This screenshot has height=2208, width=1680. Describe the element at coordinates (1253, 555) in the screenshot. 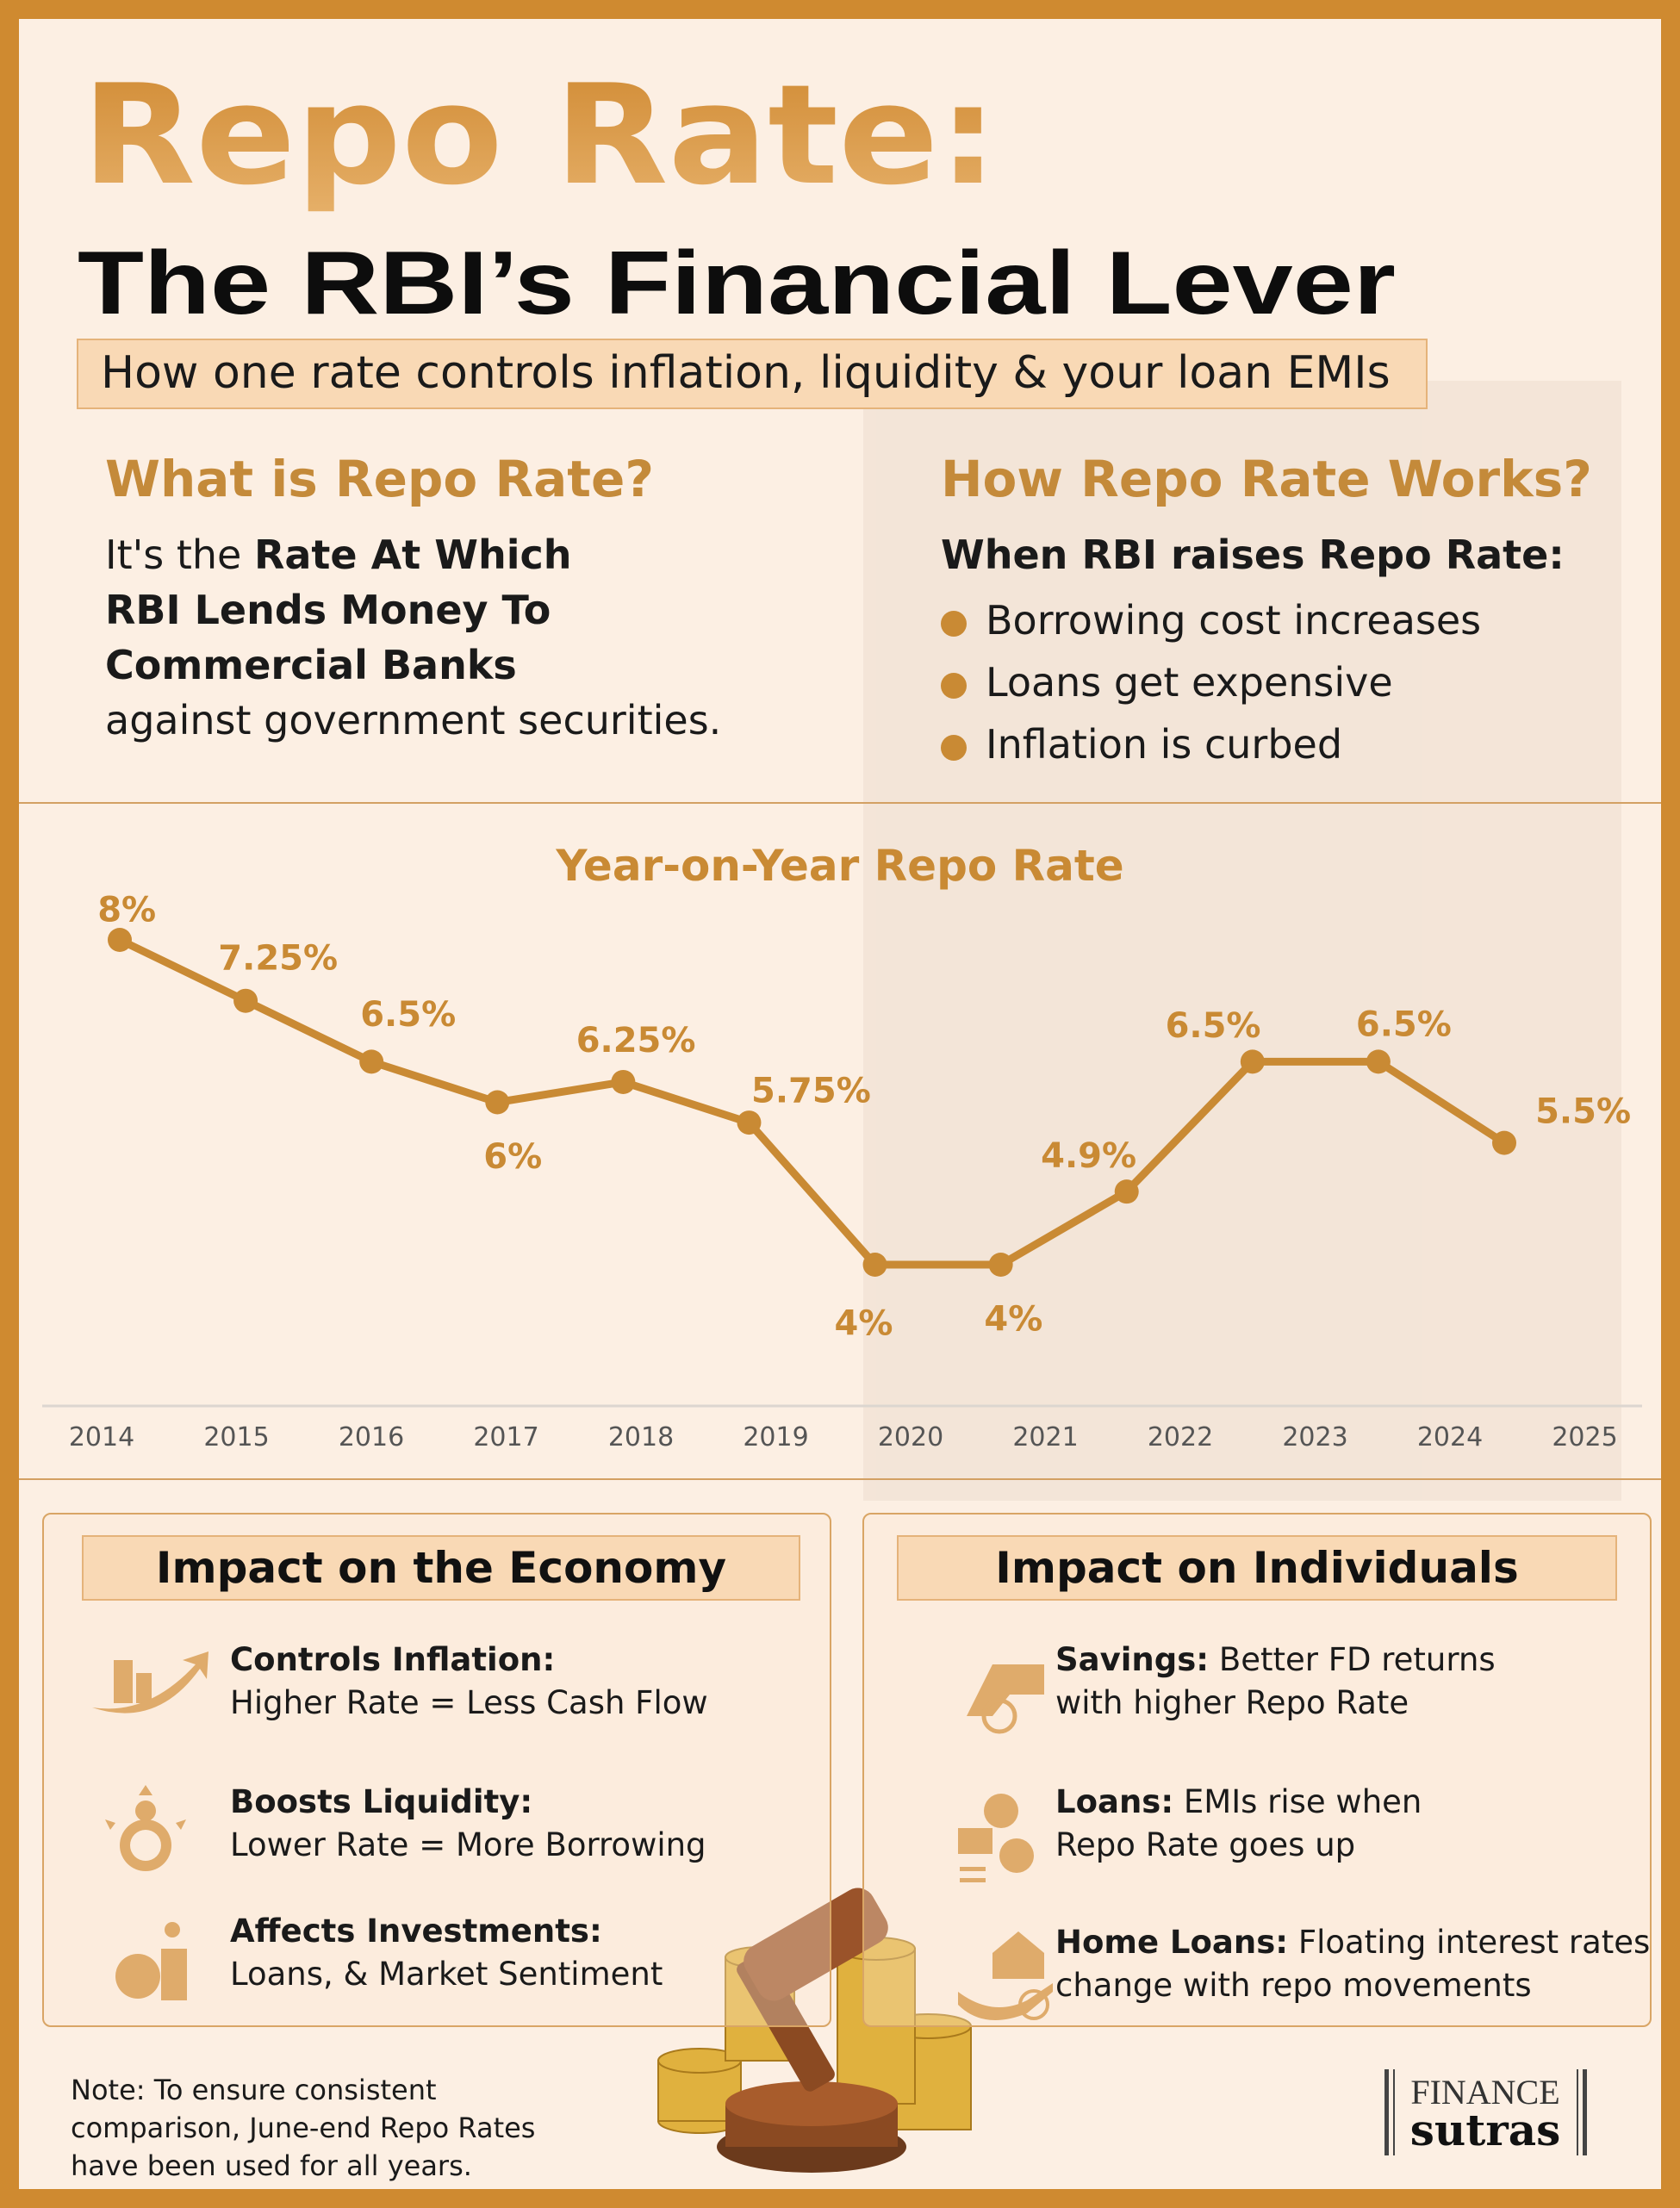

I see `lead: When RBI raises Repo Rate:` at that location.